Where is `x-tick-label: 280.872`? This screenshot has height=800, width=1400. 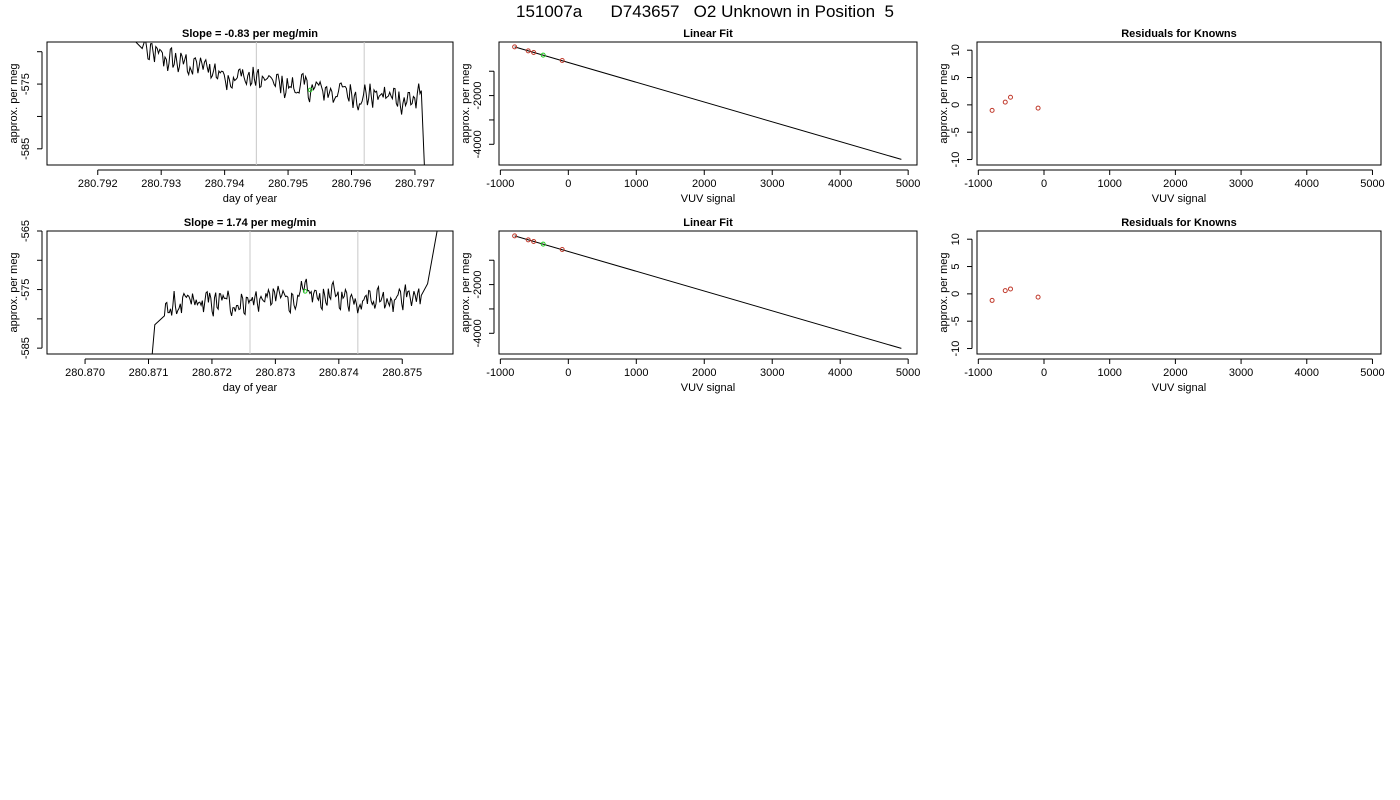
x-tick-label: 280.872 is located at coordinates (212, 373).